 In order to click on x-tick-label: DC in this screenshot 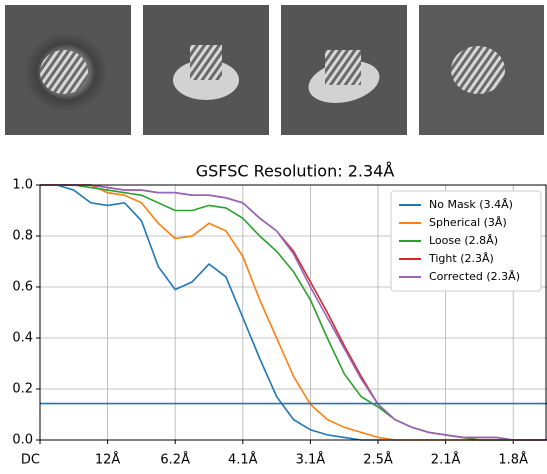, I will do `click(30, 460)`.